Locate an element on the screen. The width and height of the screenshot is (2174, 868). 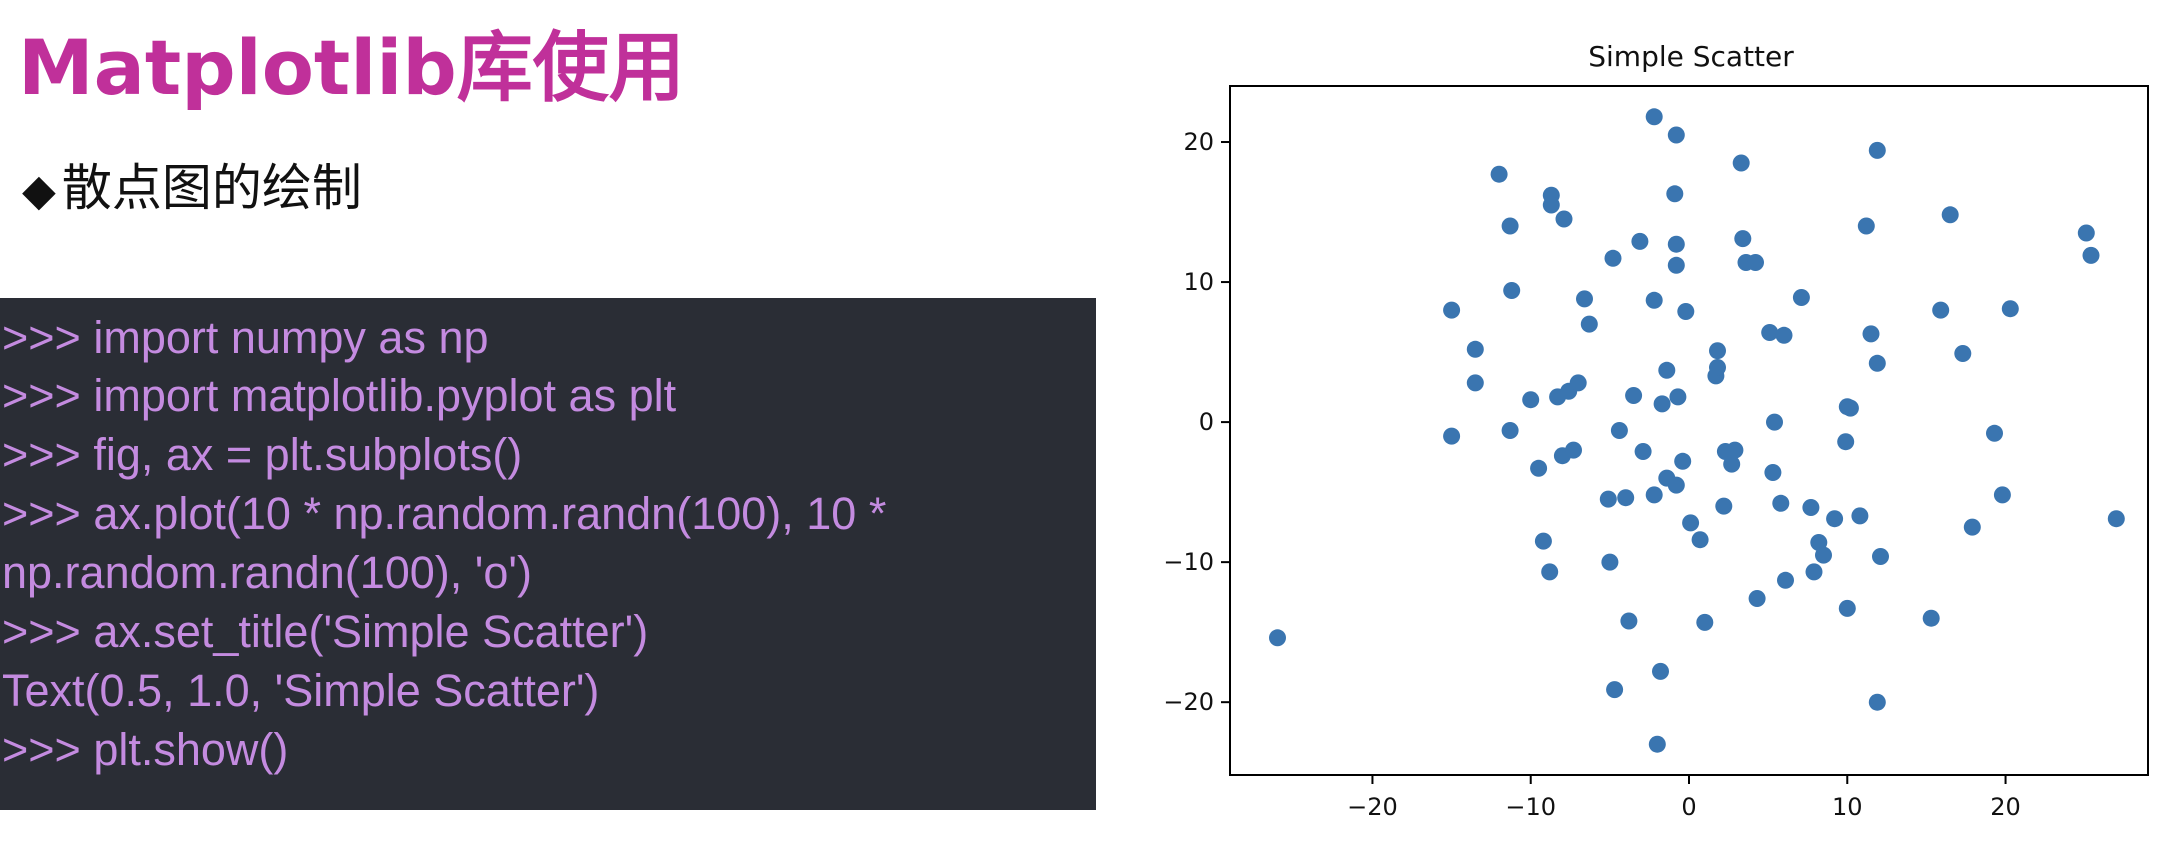
section-subheading: ◆ 散点图的绘制 is located at coordinates (192, 189).